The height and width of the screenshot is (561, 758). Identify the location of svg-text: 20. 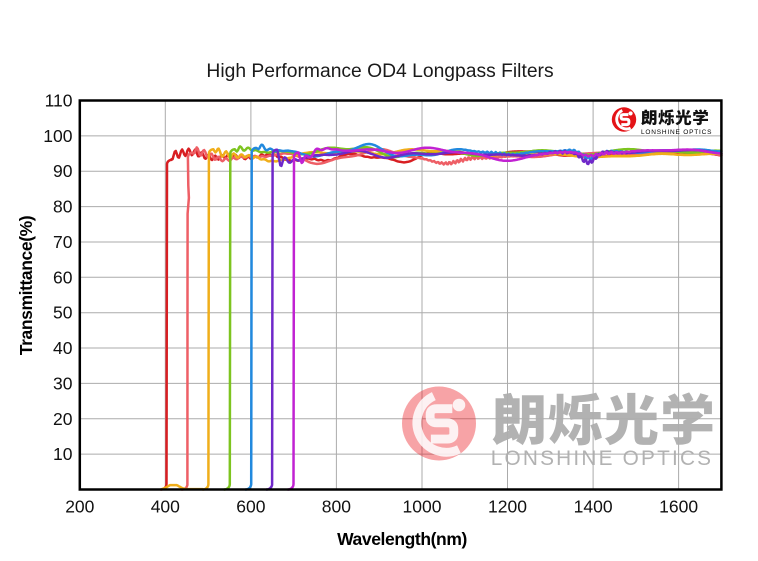
(63, 419).